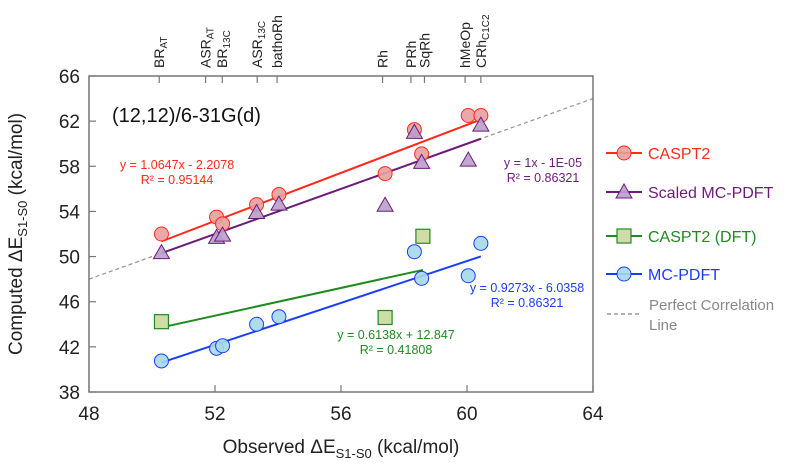  Describe the element at coordinates (70, 212) in the screenshot. I see `y-tick-label: 54` at that location.